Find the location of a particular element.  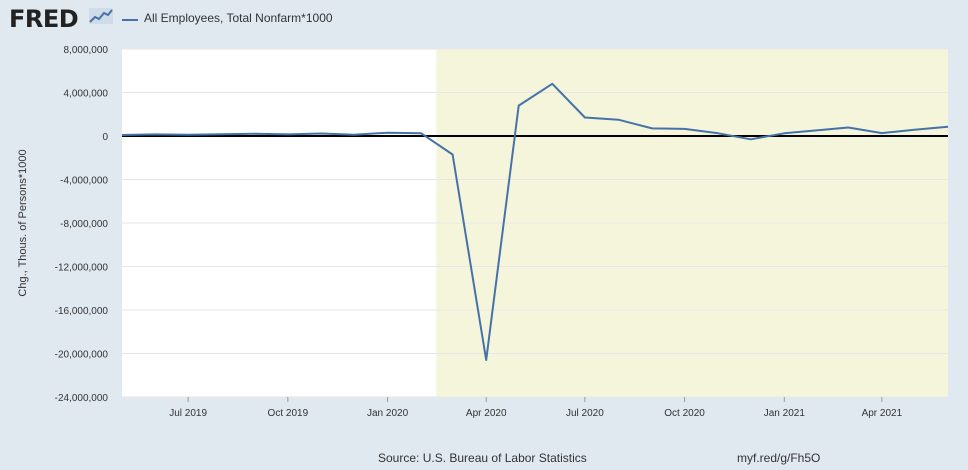

x-tick-label: Oct 2019 is located at coordinates (288, 413).